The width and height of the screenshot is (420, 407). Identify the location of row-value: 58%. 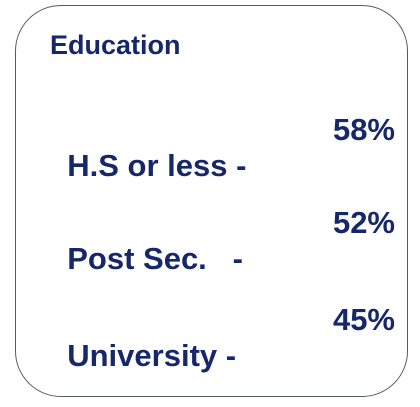
(363, 129).